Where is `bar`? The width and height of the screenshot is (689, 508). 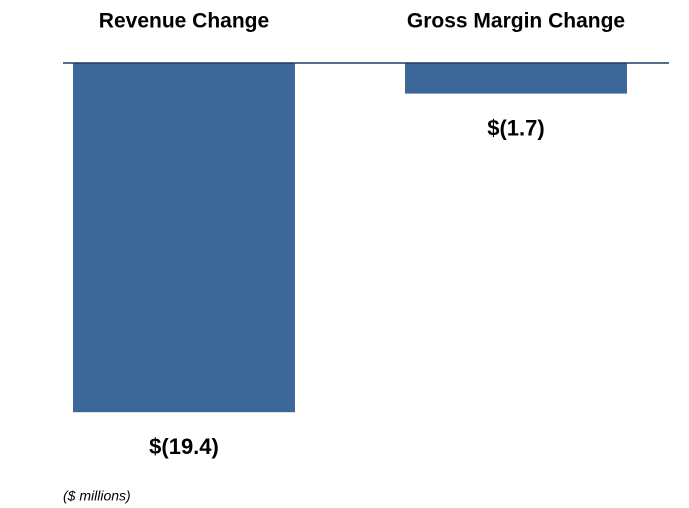 bar is located at coordinates (516, 78).